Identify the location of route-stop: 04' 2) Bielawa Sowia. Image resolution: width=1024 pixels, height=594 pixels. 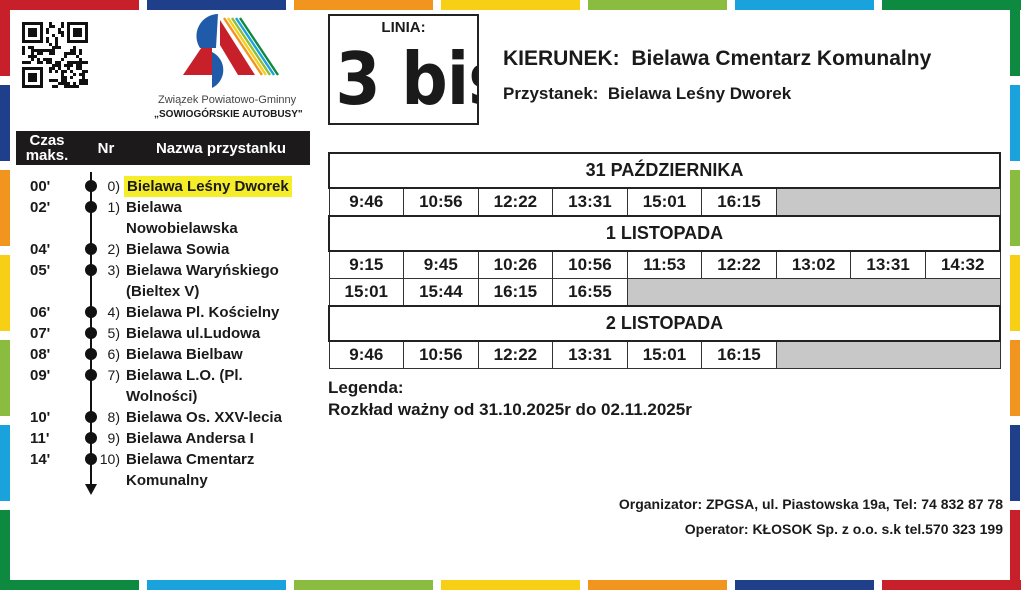
(160, 249).